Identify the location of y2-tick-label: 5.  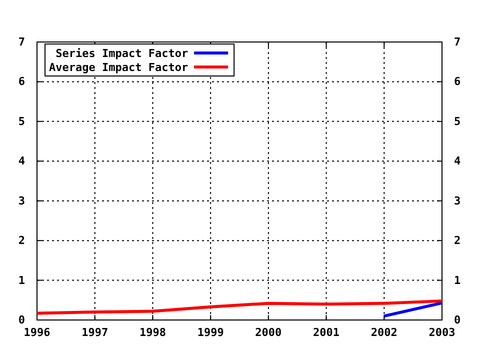
(457, 121).